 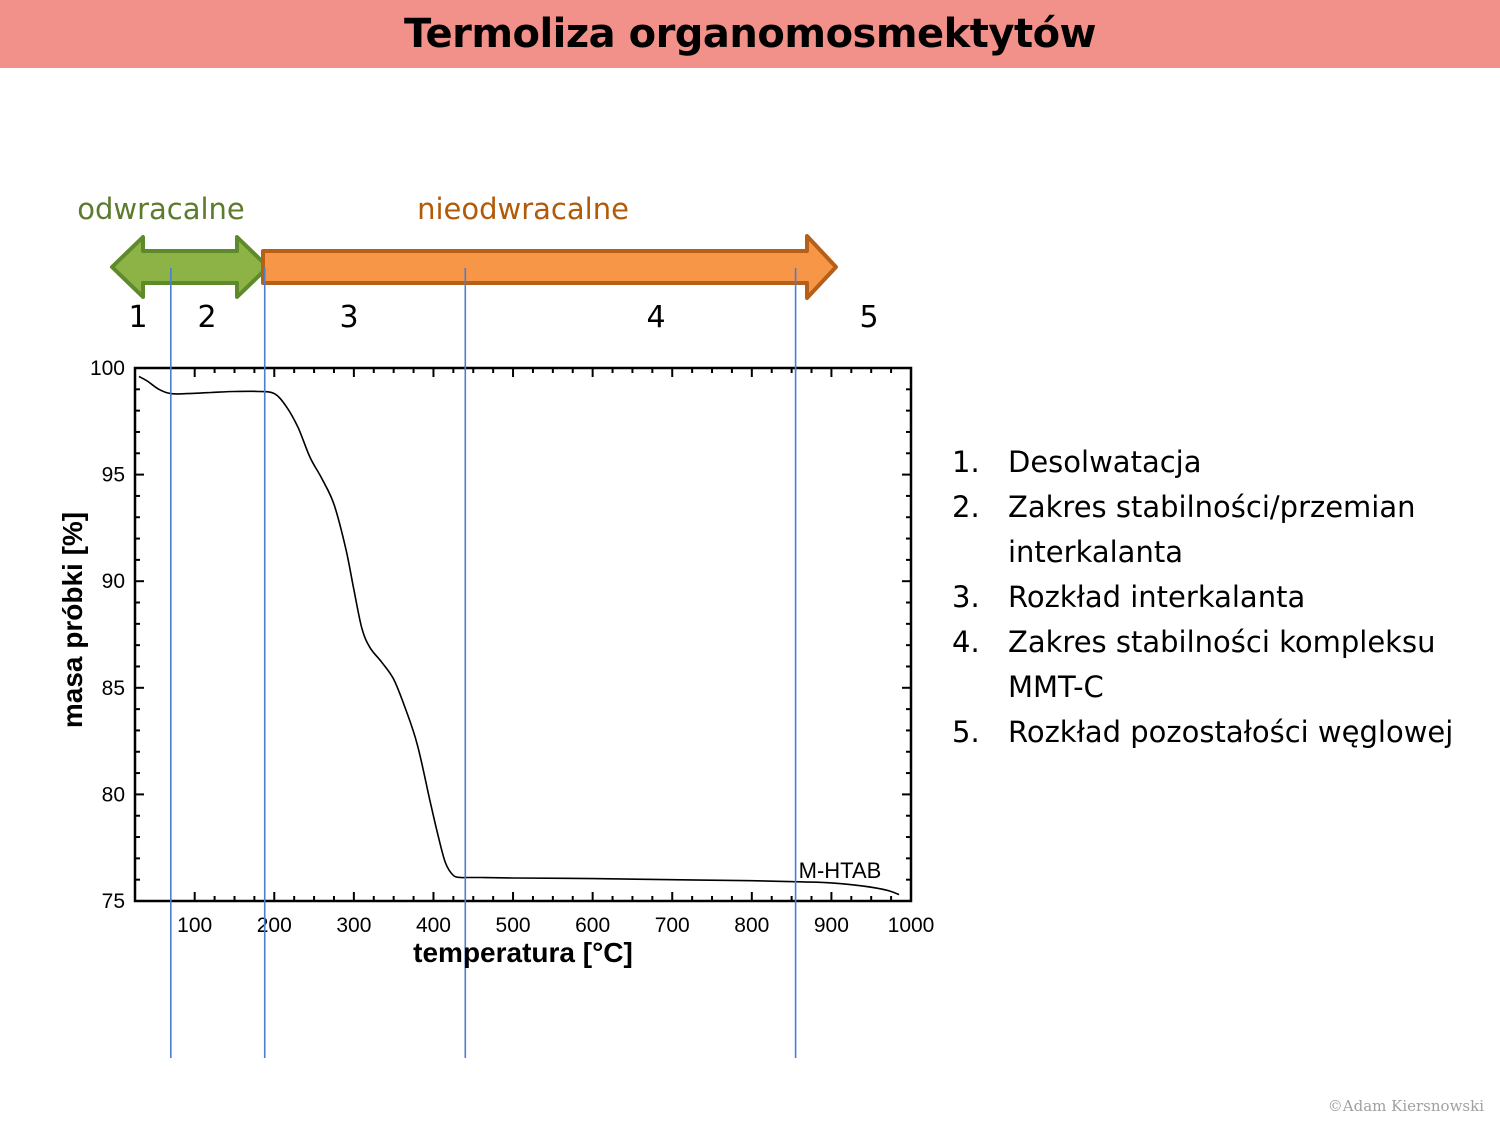 What do you see at coordinates (353, 925) in the screenshot?
I see `x-tick-label: 300` at bounding box center [353, 925].